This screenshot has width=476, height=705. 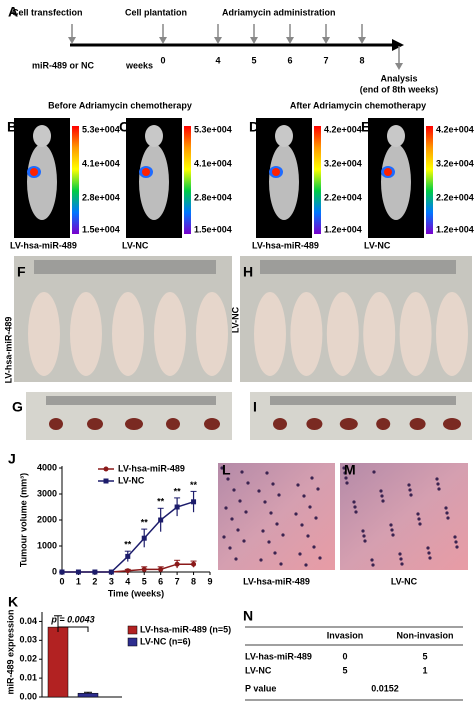 I want to click on histology-caption: LV-hsa-miR-489, so click(x=276, y=581).